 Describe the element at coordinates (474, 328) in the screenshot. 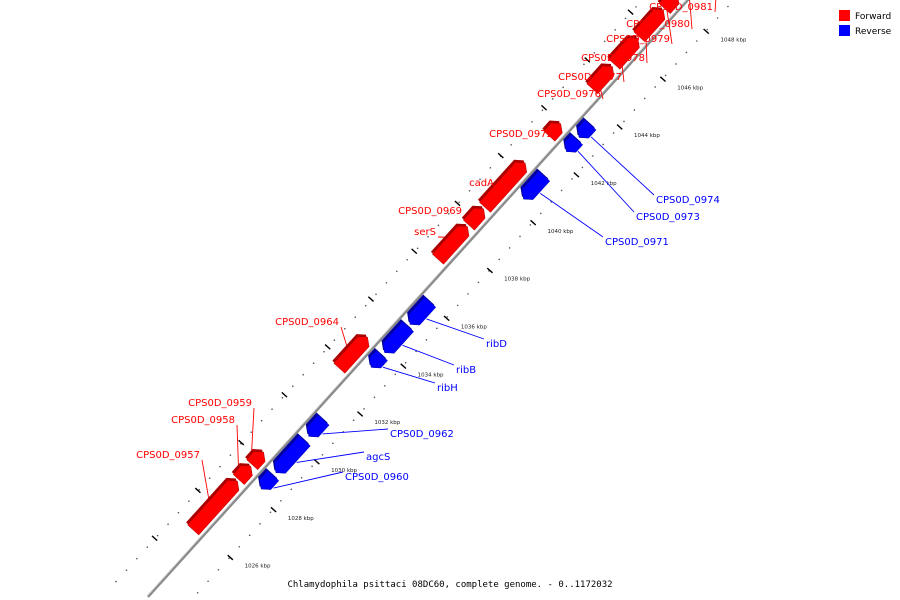

I see `scale-tick-label: 1036 kbp` at that location.